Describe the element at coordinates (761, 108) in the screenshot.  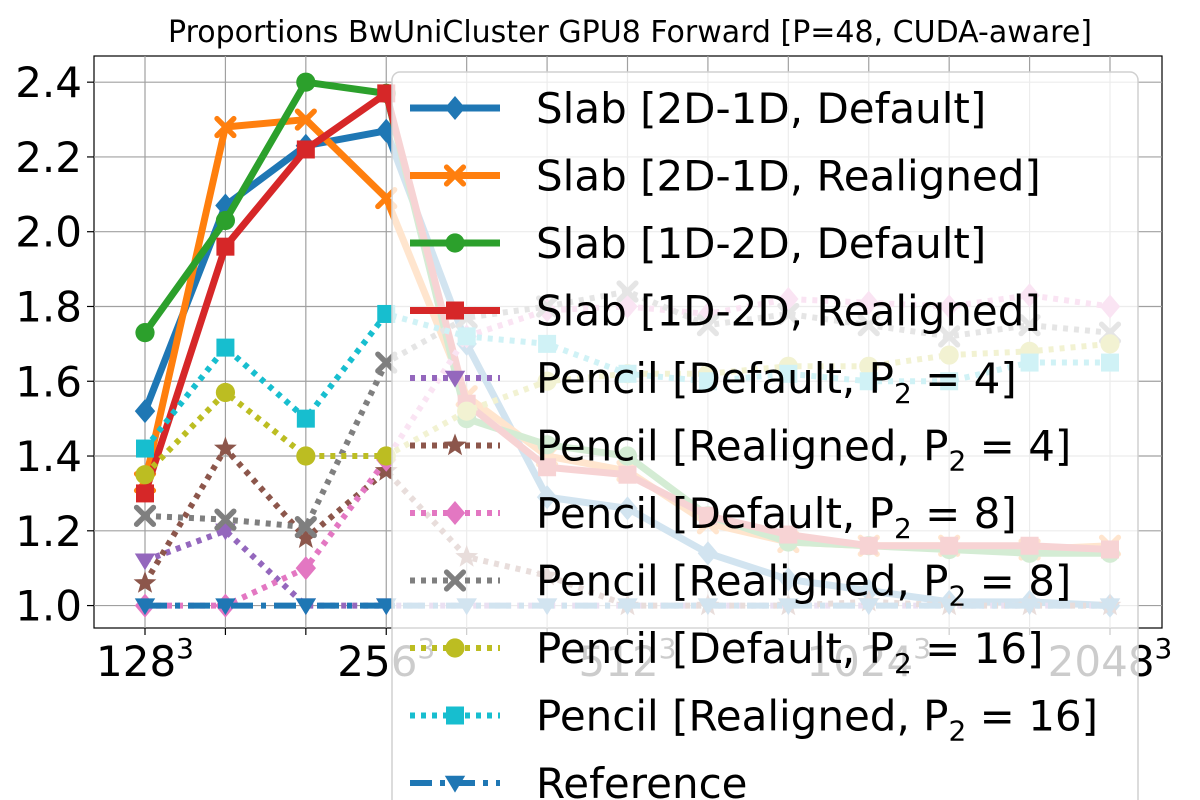
I see `legend-label-0: Slab [2D-1D, Default]` at that location.